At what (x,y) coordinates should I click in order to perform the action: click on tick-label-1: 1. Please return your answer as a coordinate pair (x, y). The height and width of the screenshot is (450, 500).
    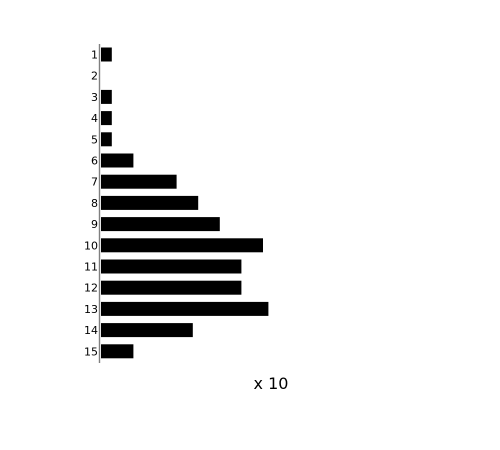
    Looking at the image, I should click on (94, 55).